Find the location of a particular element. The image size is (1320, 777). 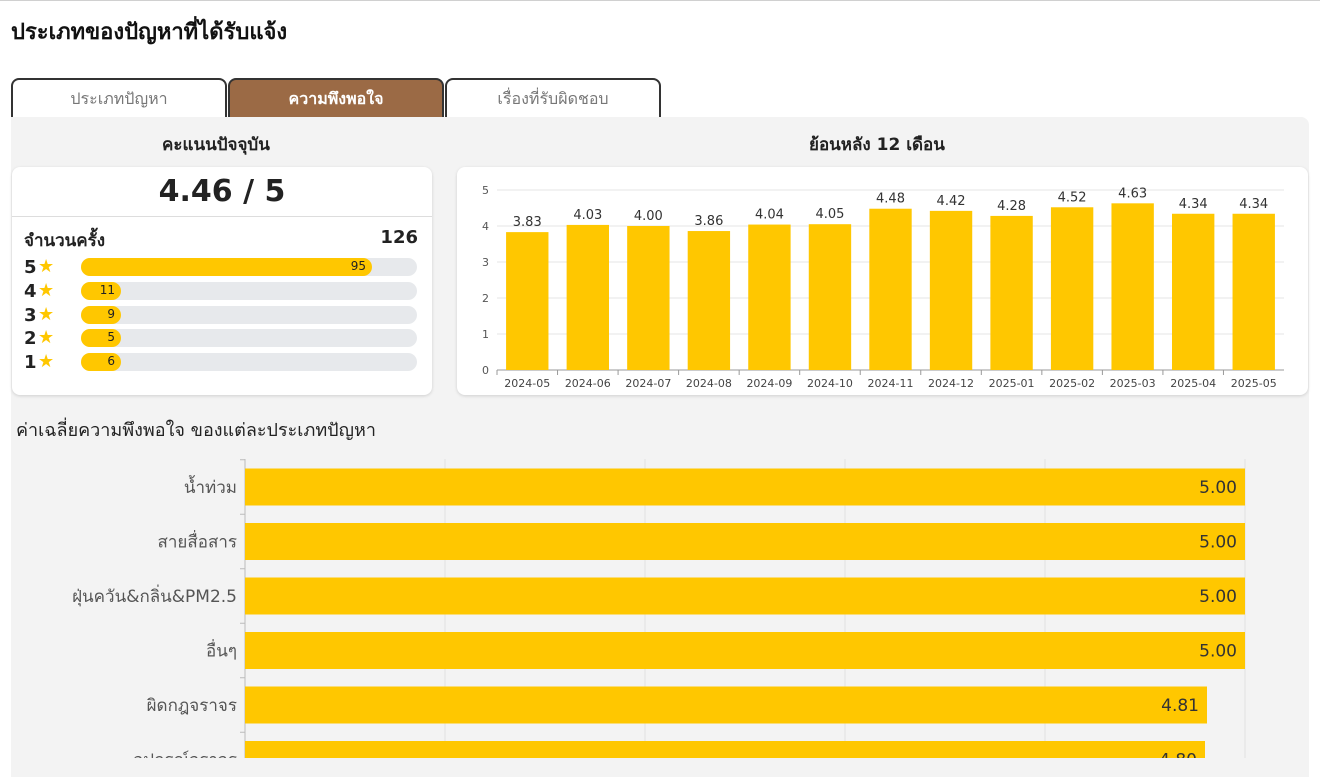

rating-bar-track: 11 is located at coordinates (249, 291).